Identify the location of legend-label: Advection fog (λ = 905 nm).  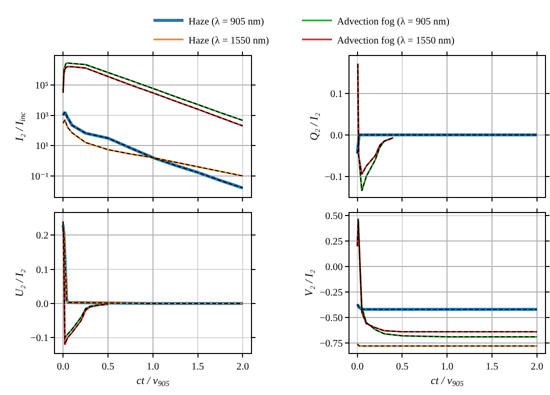
(393, 22).